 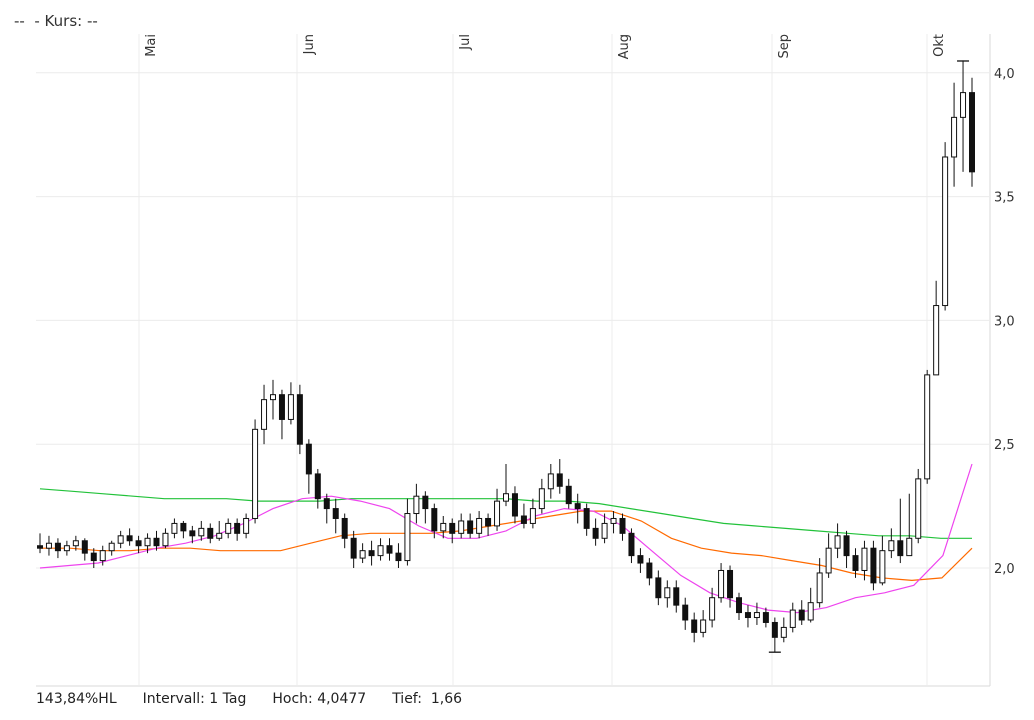 What do you see at coordinates (465, 42) in the screenshot?
I see `x-tick-label: Jul` at bounding box center [465, 42].